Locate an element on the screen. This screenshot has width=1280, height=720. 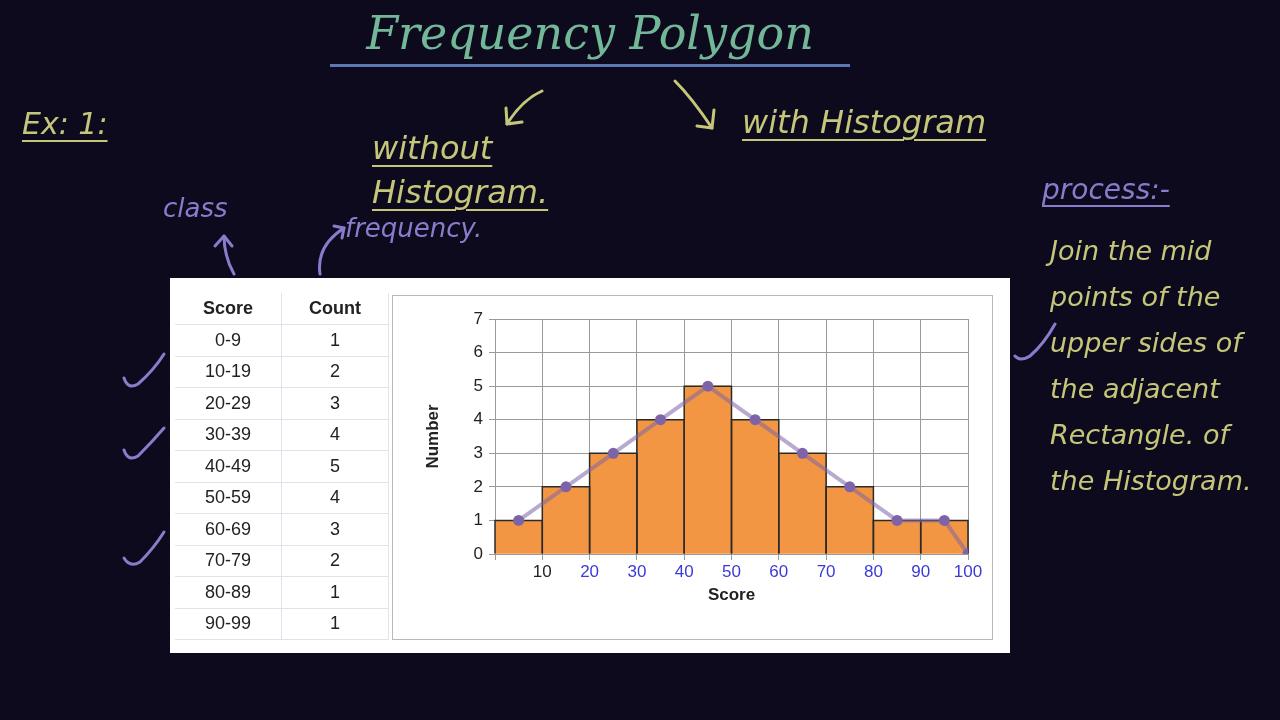
y-axis-title: Number is located at coordinates (432, 436).